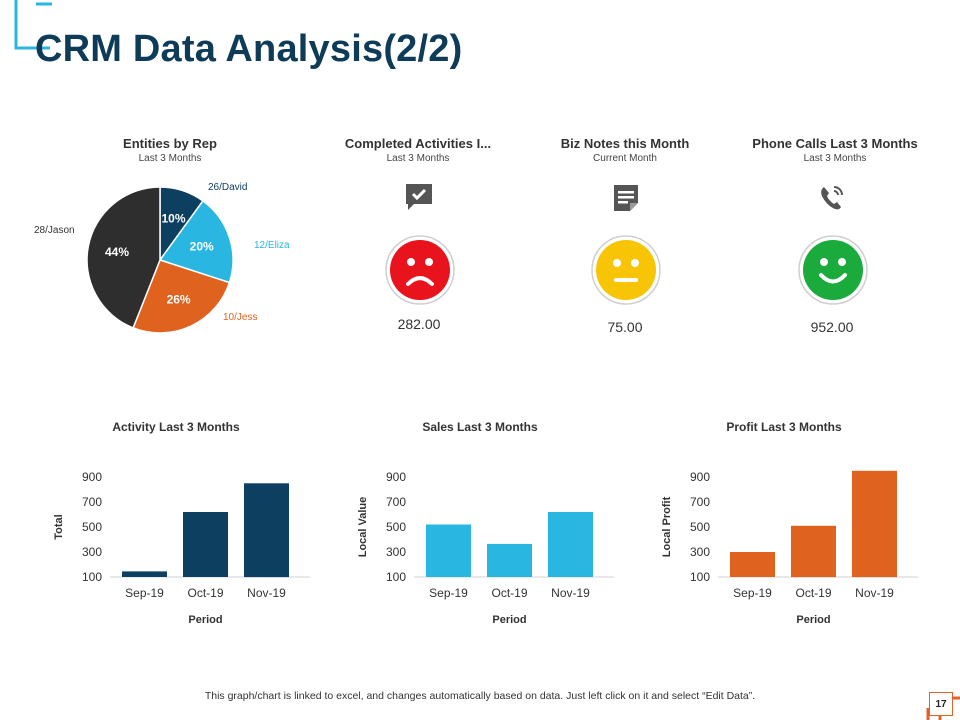  Describe the element at coordinates (667, 526) in the screenshot. I see `y-axis-title: Local Profit` at that location.